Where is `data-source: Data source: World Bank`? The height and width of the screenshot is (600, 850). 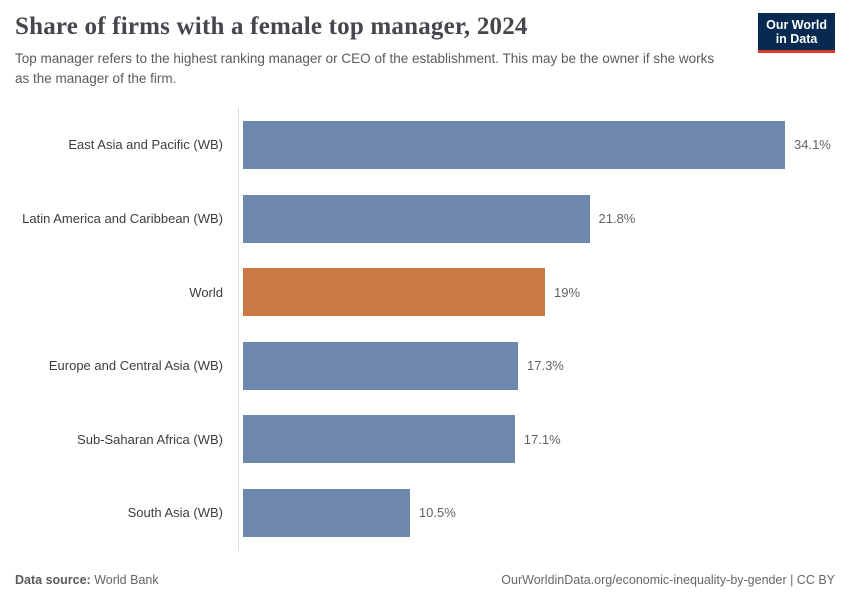
data-source: Data source: World Bank is located at coordinates (87, 580).